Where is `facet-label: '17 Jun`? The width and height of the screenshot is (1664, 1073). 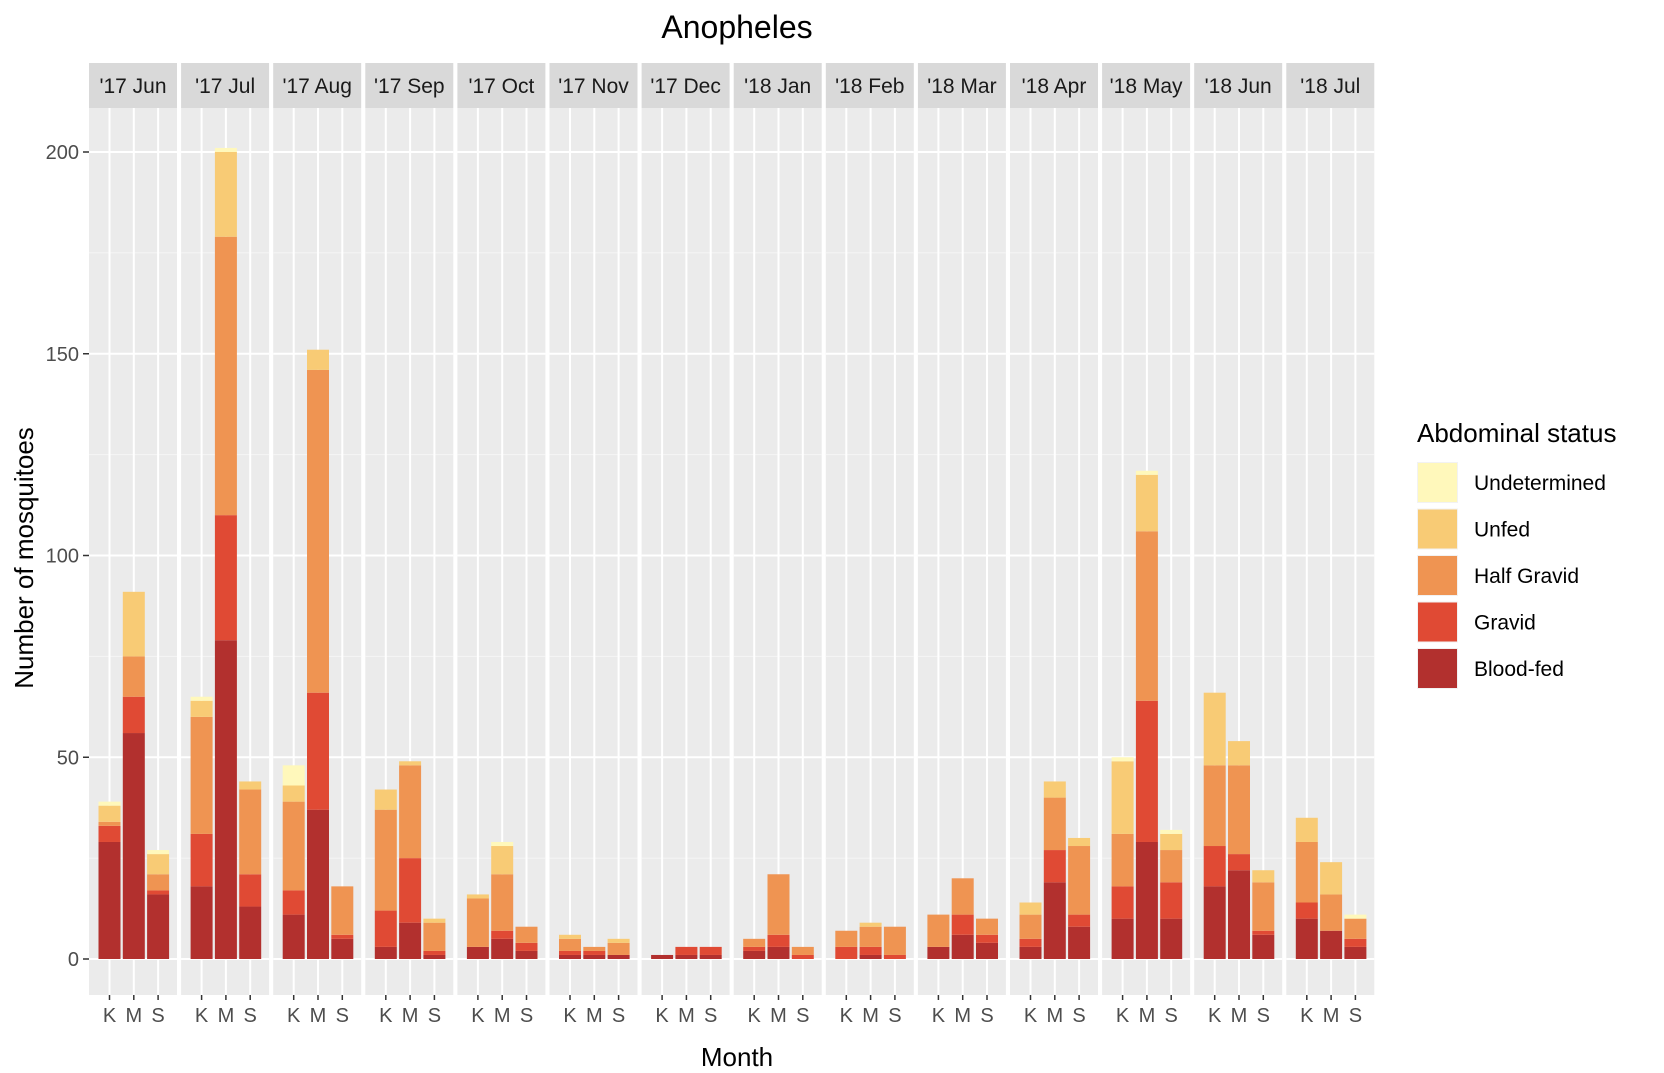
facet-label: '17 Jun is located at coordinates (132, 86).